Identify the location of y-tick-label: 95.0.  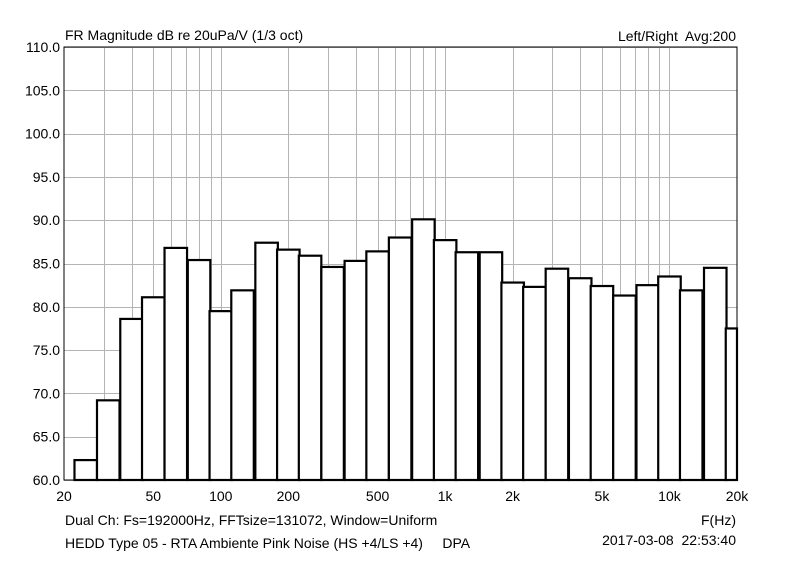
(46, 177).